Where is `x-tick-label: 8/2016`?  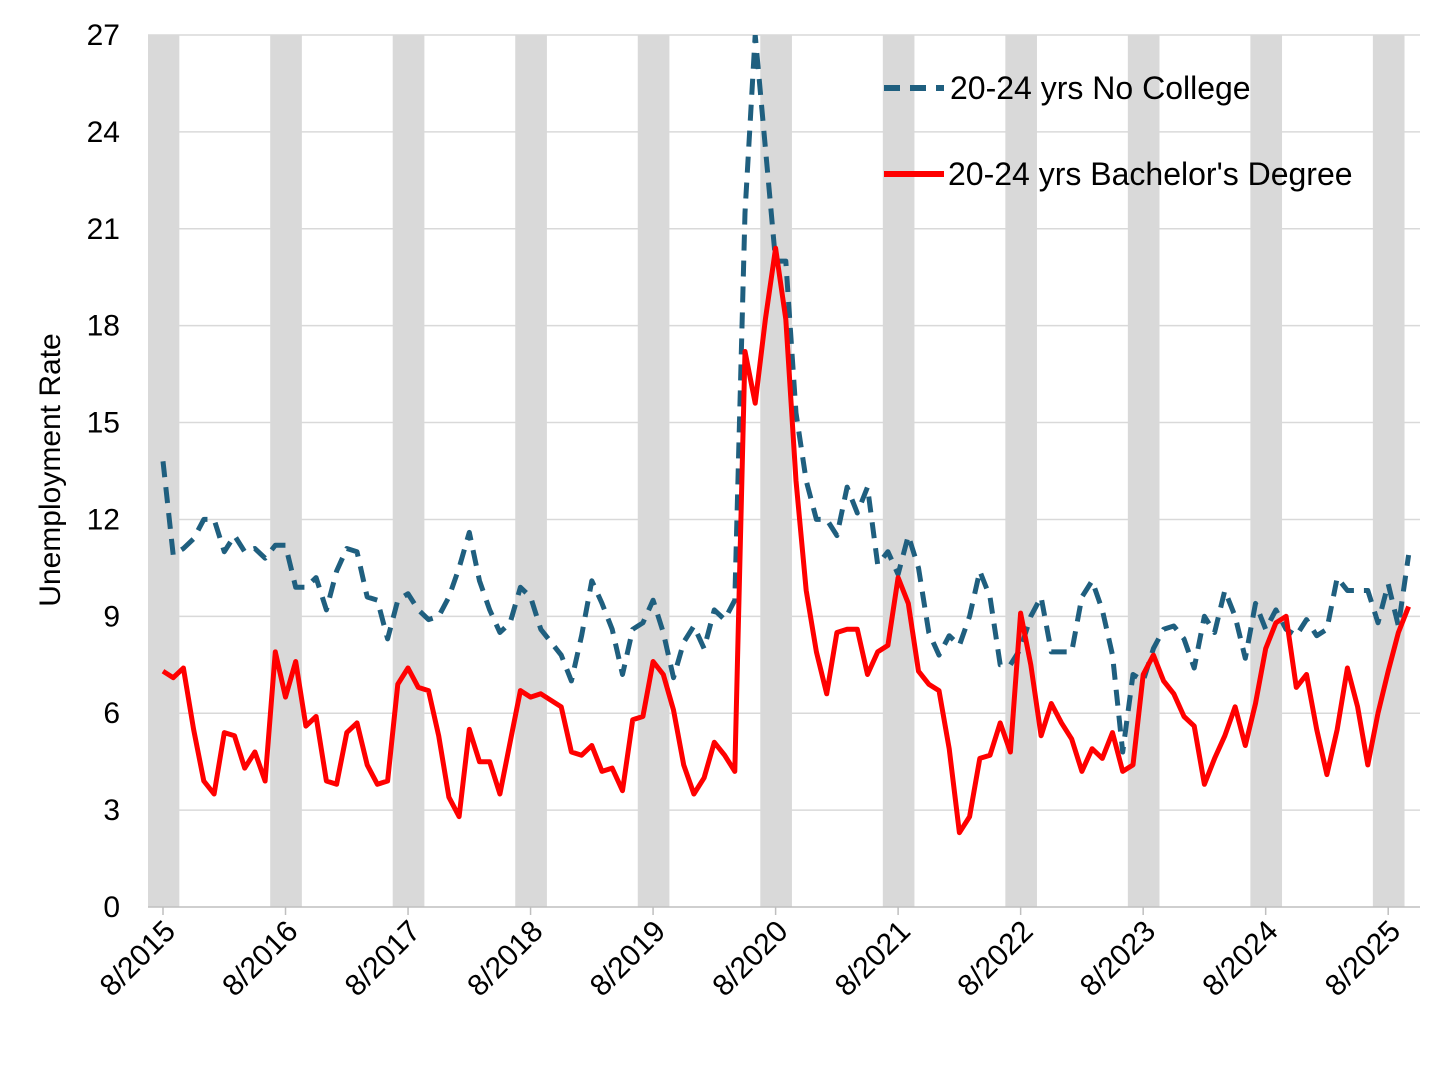
x-tick-label: 8/2016 is located at coordinates (260, 959).